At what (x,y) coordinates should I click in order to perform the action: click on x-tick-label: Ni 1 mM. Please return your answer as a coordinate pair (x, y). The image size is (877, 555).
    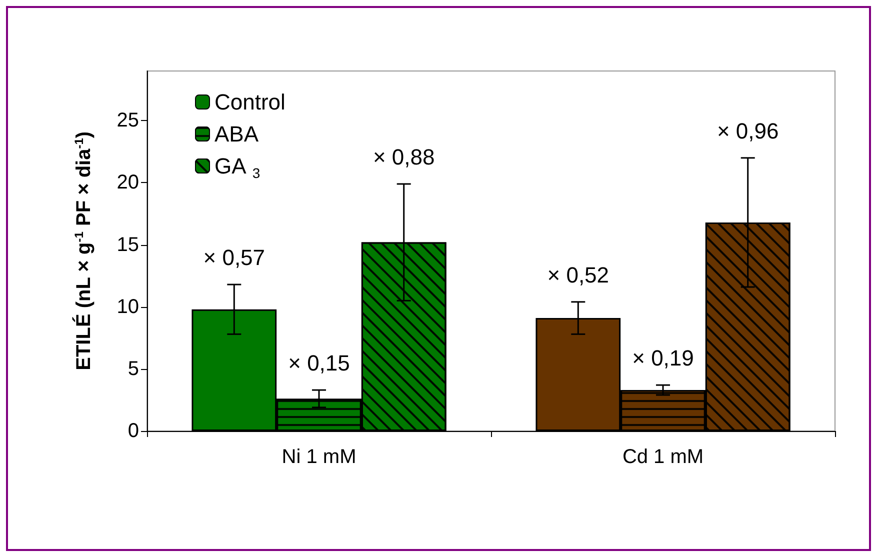
    Looking at the image, I should click on (319, 457).